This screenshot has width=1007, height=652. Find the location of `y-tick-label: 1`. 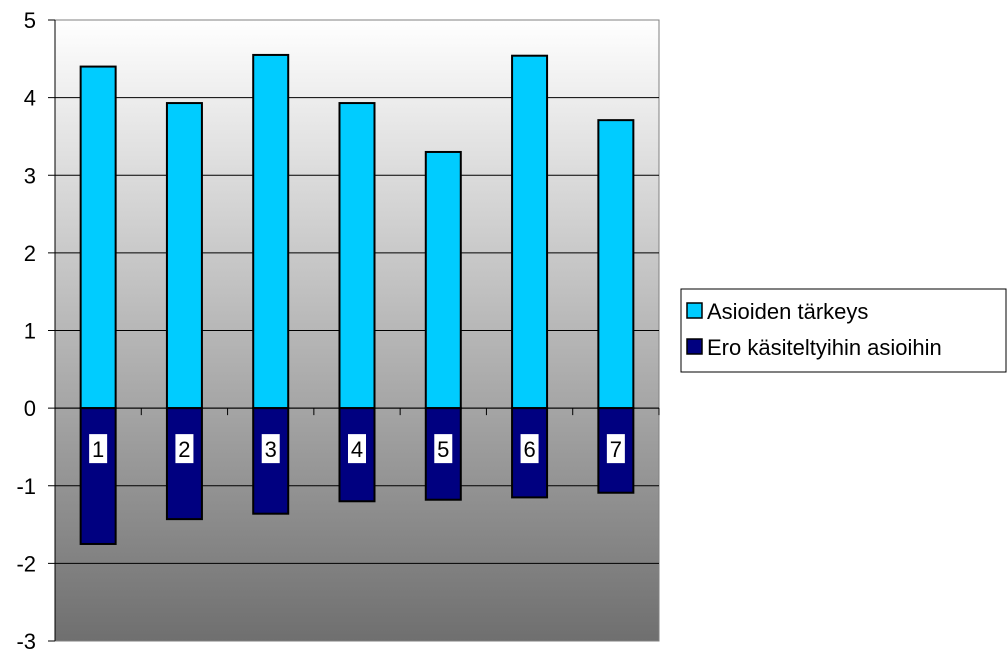

y-tick-label: 1 is located at coordinates (30, 331).